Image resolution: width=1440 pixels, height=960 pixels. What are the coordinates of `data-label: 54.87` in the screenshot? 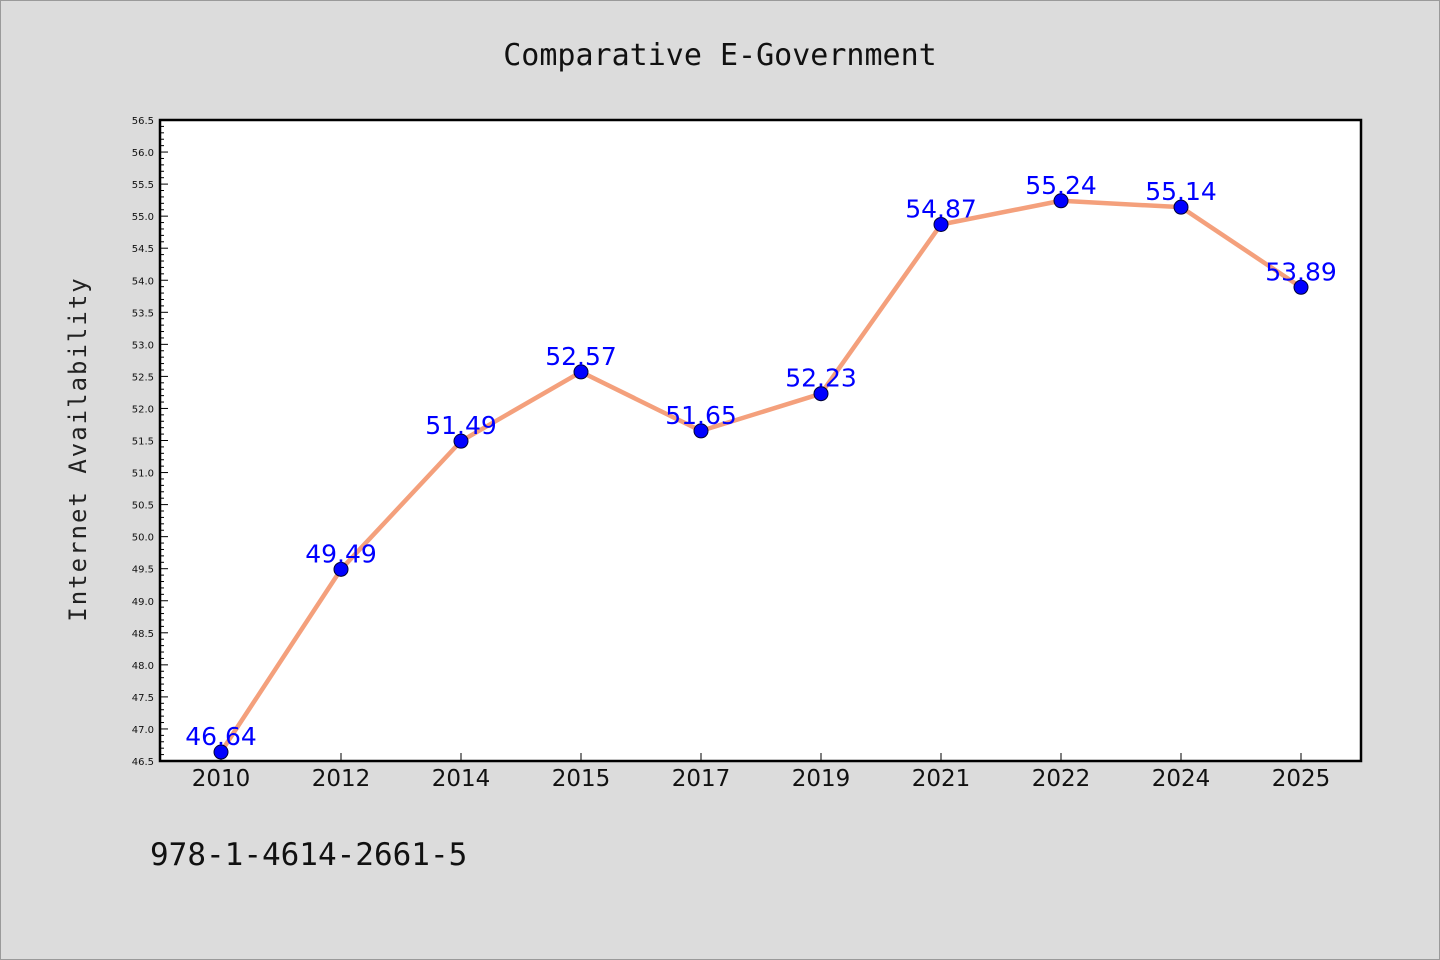 It's located at (941, 208).